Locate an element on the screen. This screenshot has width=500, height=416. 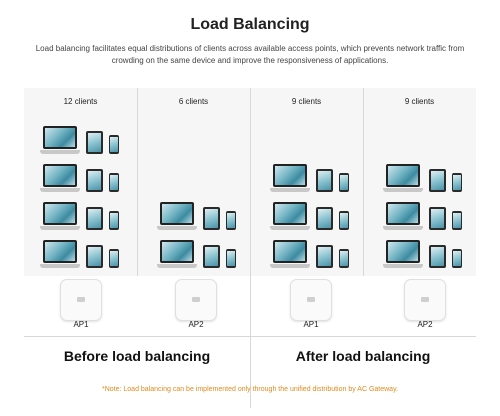
page-title: Load Balancing is located at coordinates (250, 24).